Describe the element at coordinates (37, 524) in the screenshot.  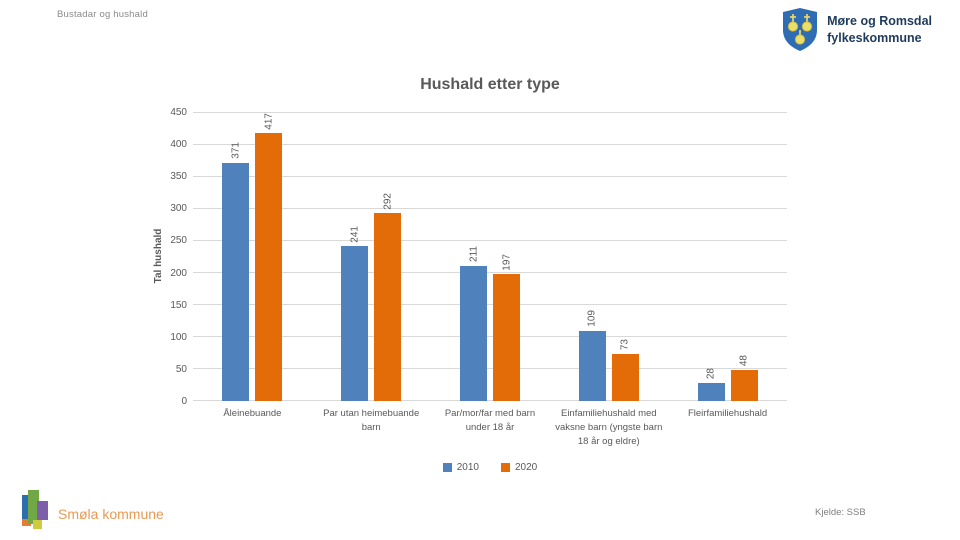
I see `logo-bar-yellow` at that location.